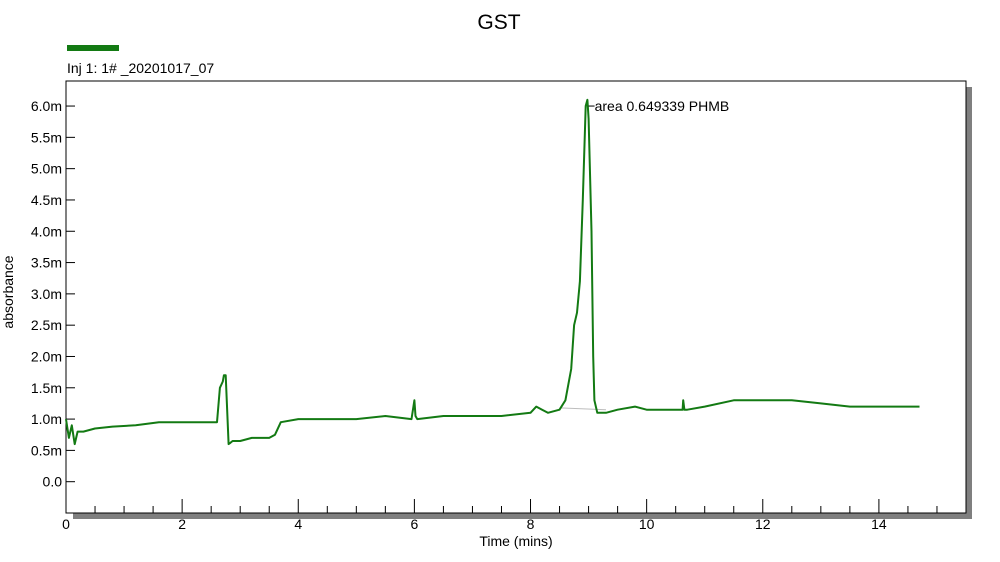 Image resolution: width=1000 pixels, height=562 pixels. Describe the element at coordinates (46, 137) in the screenshot. I see `y-tick-label: 5.5m` at that location.